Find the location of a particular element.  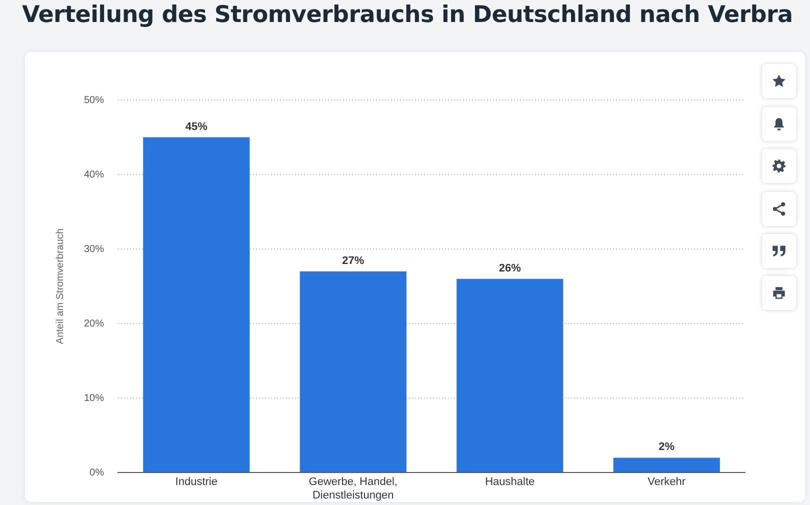

chart-title: Verteilung des Stromverbrauchs in Deutschland nach Verbra is located at coordinates (407, 15).